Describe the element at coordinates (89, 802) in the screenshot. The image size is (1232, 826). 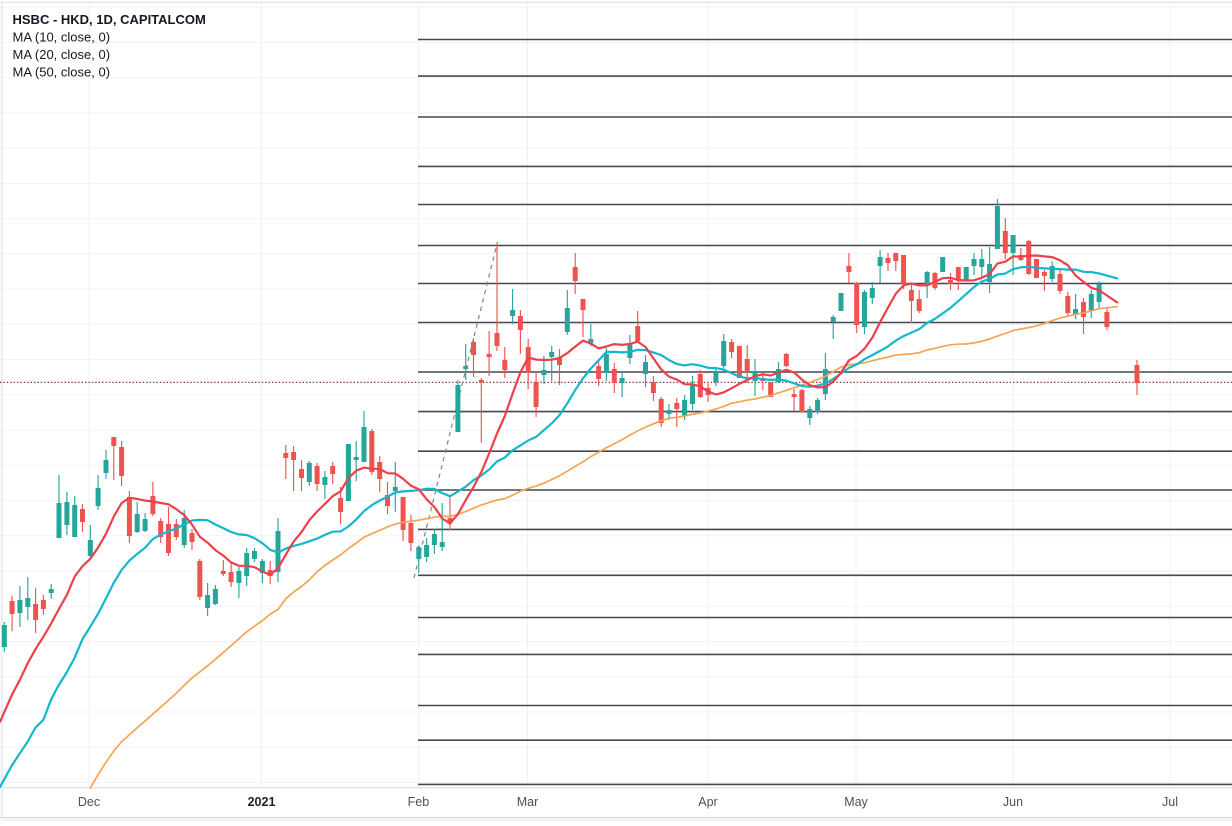
I see `svg-text: Dec` at that location.